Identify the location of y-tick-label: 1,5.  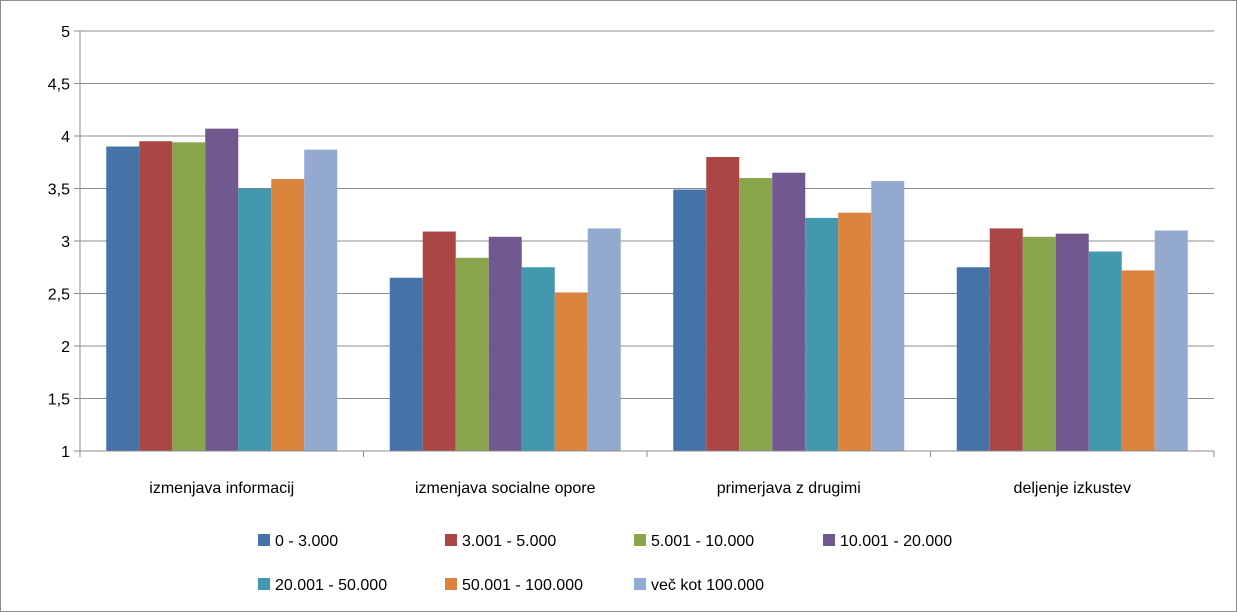
(59, 400).